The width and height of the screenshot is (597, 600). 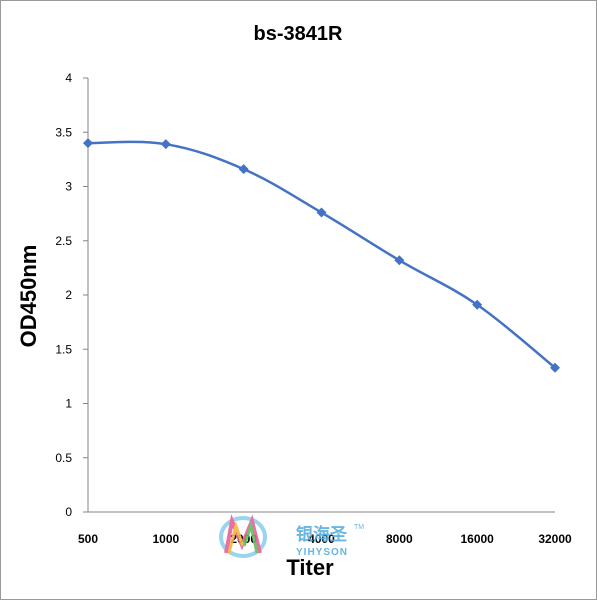 I want to click on x-tick-label: 32000, so click(x=555, y=539).